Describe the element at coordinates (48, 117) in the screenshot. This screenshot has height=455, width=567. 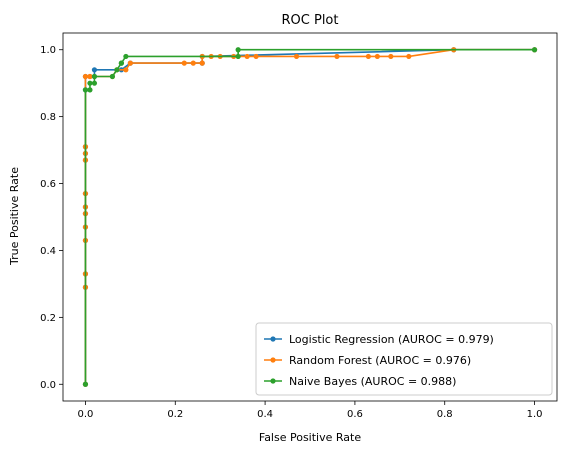
I see `y-tick-label: 0.8` at that location.